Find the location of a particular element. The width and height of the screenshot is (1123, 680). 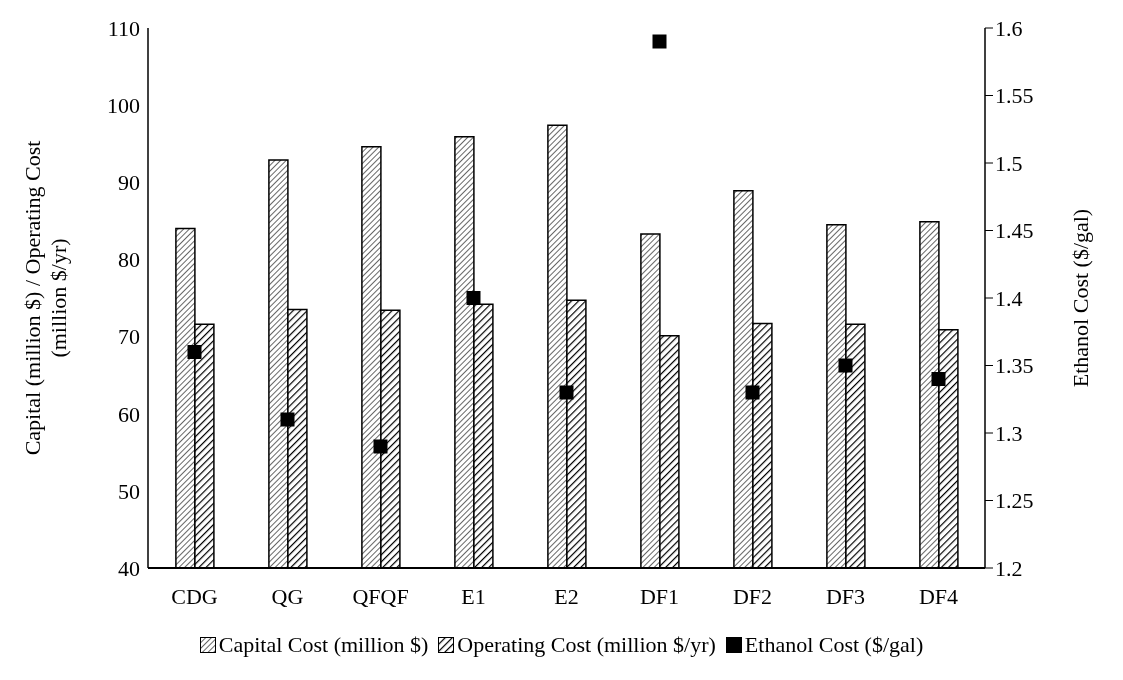

y-axis-title: Capital (million $) / Operating Cost (million $/yr) is located at coordinates (45, 298).